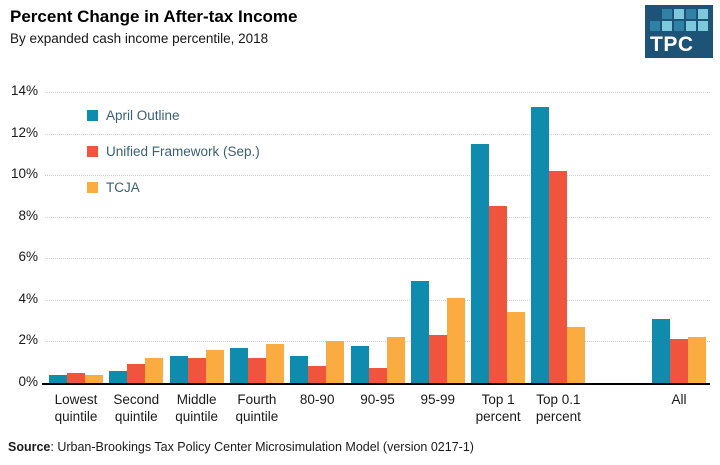 This screenshot has width=720, height=465. I want to click on bar-tcja-top-0-1-percent, so click(576, 354).